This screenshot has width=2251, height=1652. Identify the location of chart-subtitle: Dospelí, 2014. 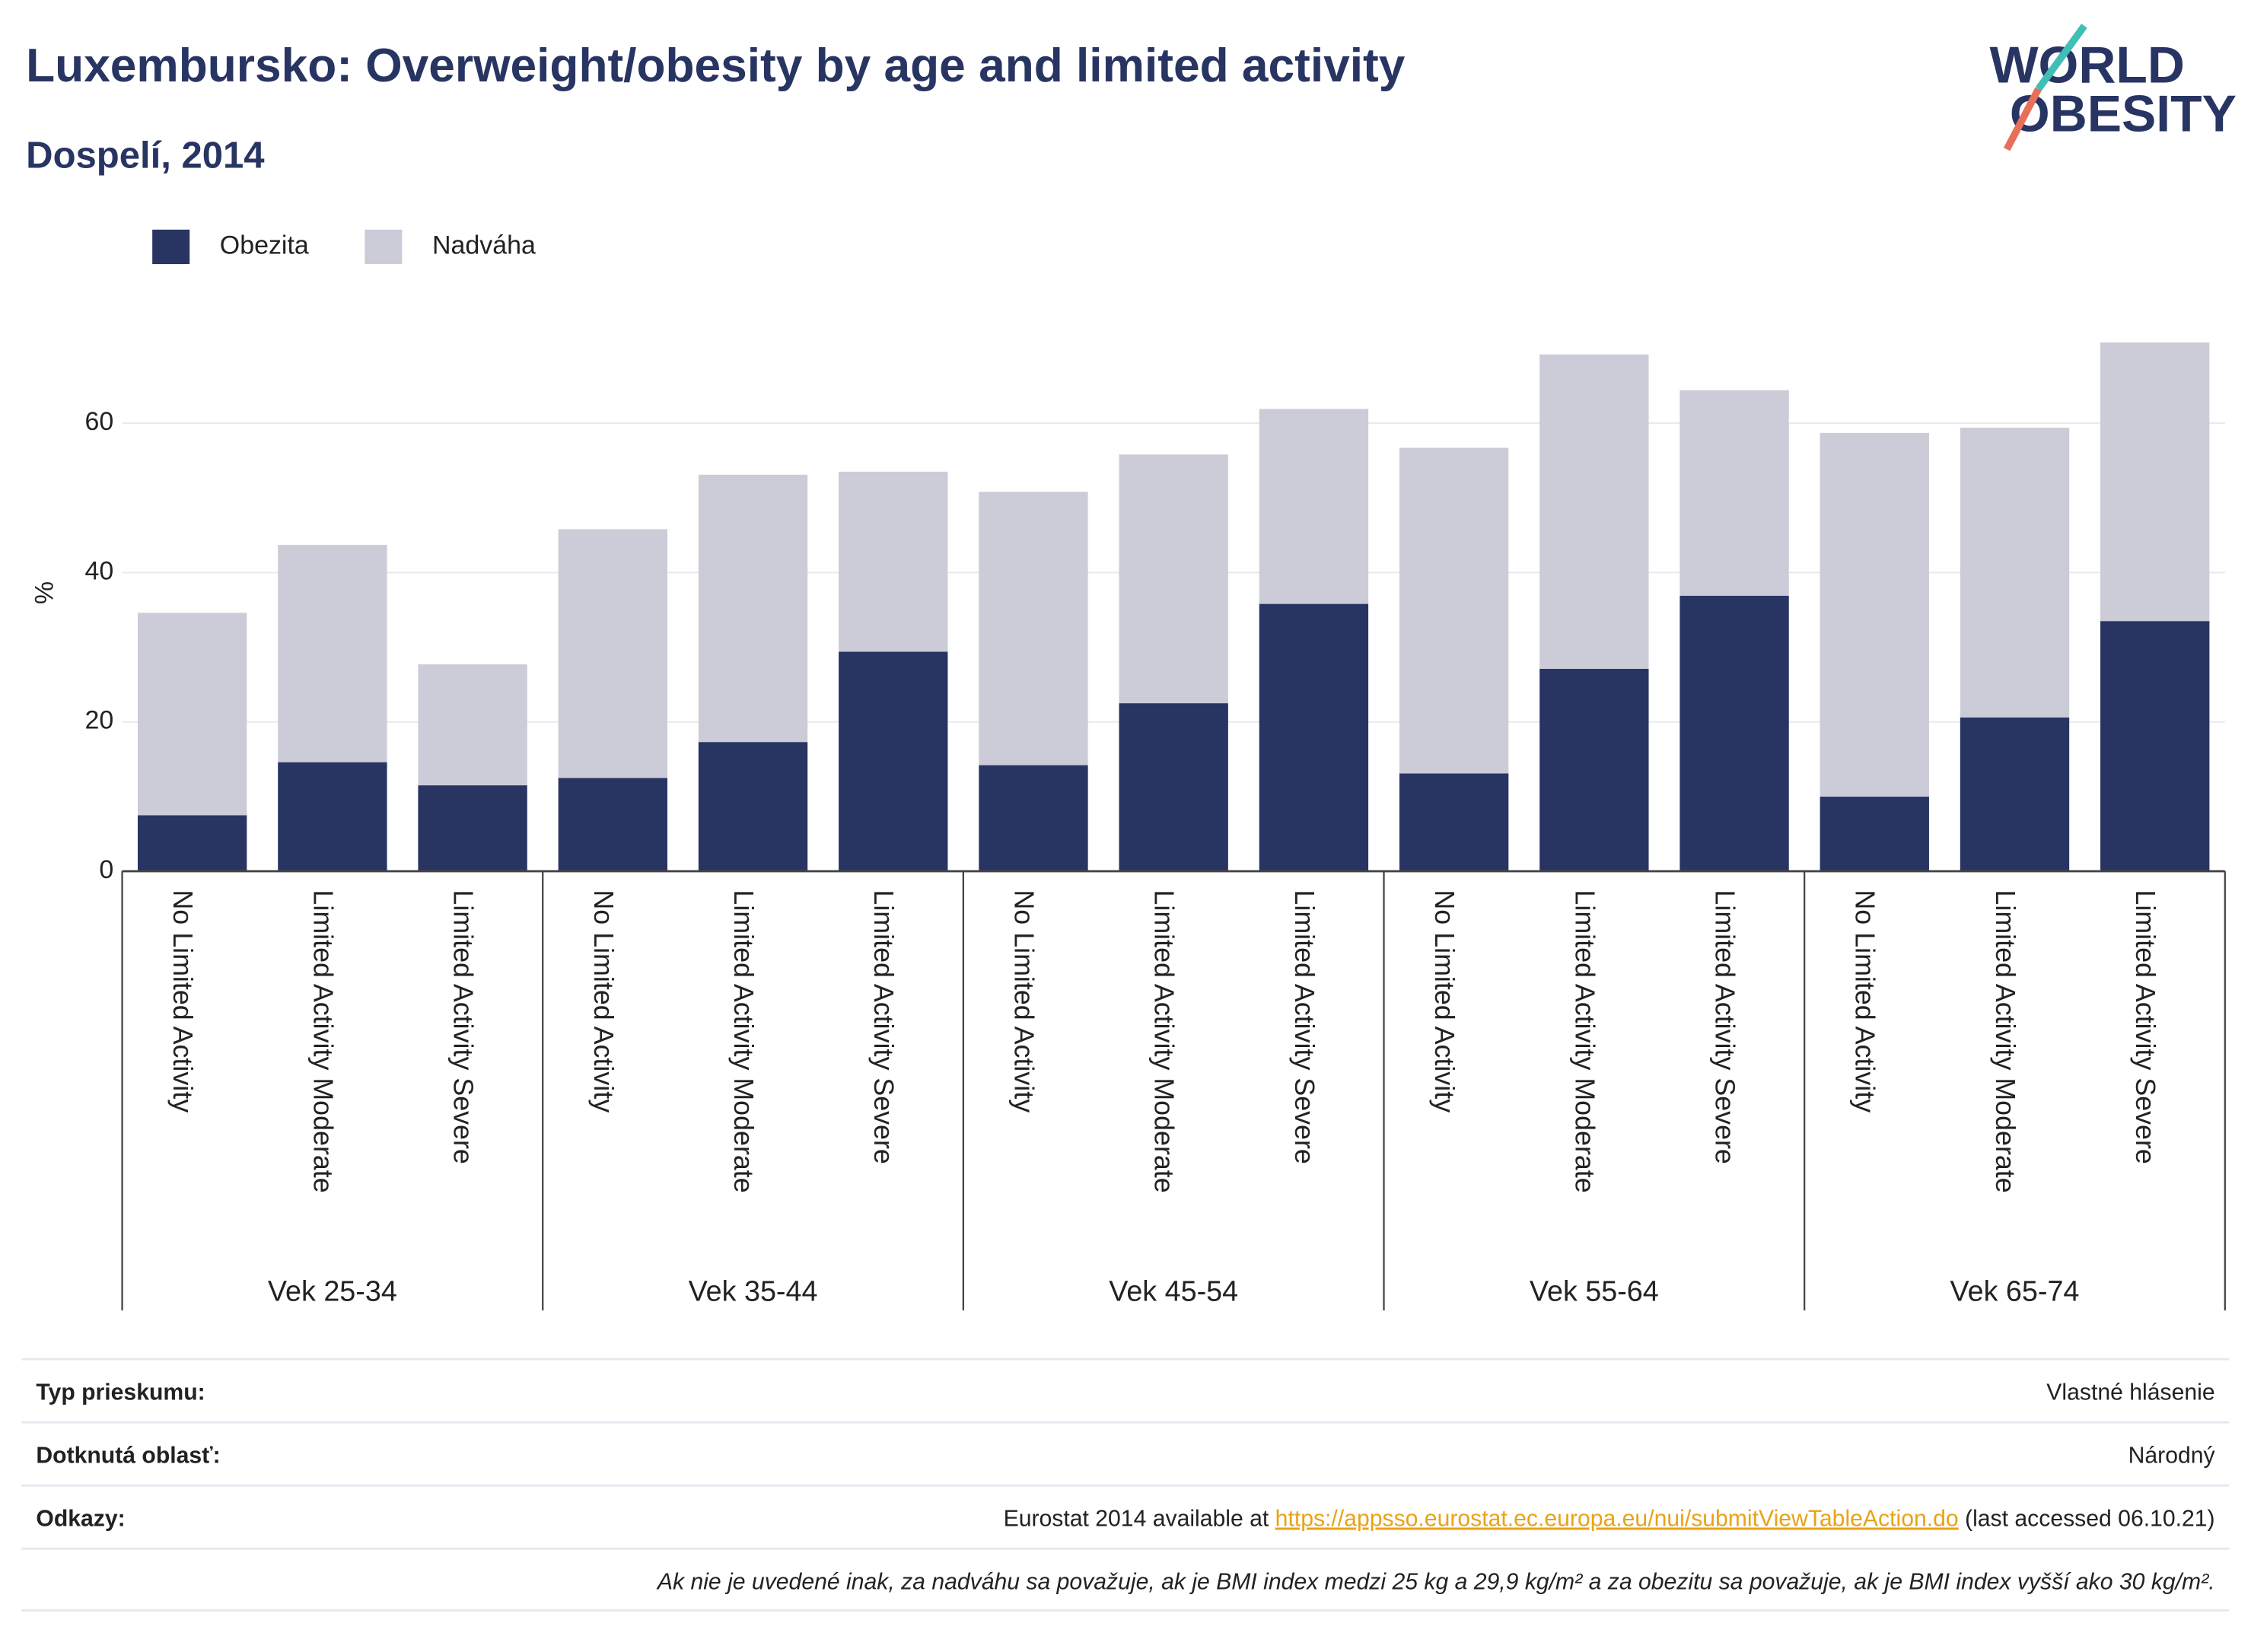
(145, 155).